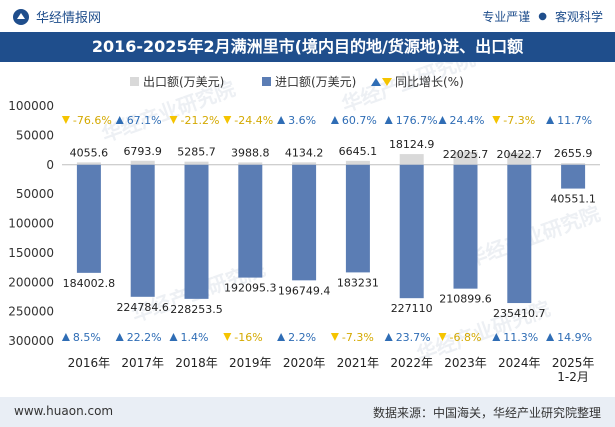  Describe the element at coordinates (307, 47) in the screenshot. I see `chart-title: 2016-2025年2月满洲里市(境内目的地/货源地)进、出口额` at that location.